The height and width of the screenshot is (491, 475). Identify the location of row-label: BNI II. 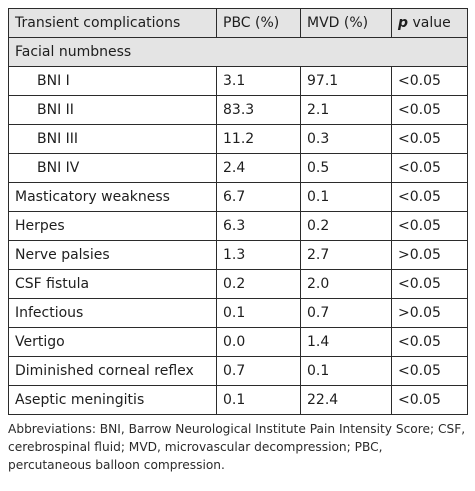
(112, 110).